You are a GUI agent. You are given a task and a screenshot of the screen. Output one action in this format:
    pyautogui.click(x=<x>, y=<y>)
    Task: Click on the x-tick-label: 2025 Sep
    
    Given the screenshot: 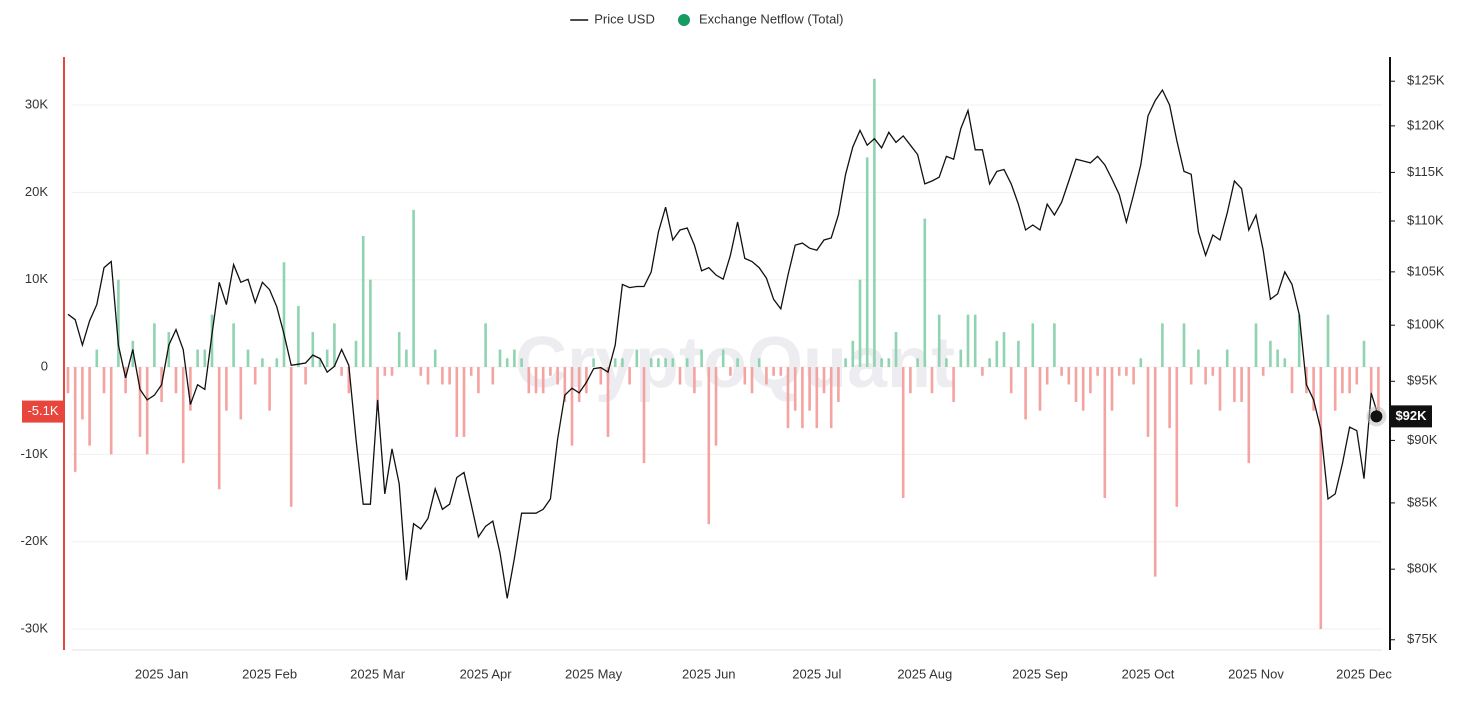 What is the action you would take?
    pyautogui.click(x=1040, y=673)
    